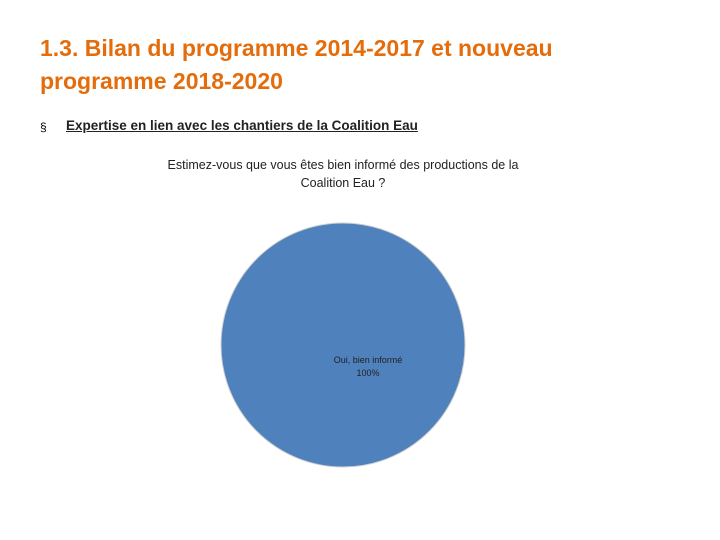 The image size is (720, 540). What do you see at coordinates (368, 360) in the screenshot?
I see `data-label-category: Oui, bien informé` at bounding box center [368, 360].